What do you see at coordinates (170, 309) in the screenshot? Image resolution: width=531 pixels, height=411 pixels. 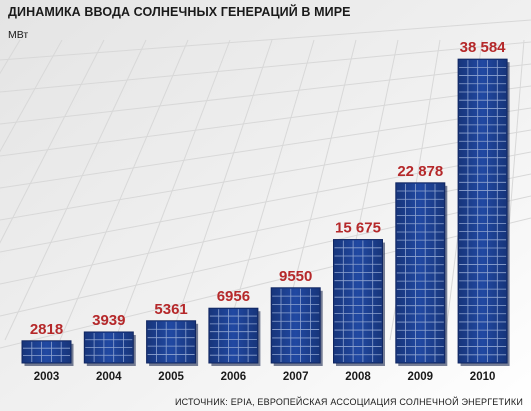 I see `value-label-2005: 5361` at bounding box center [170, 309].